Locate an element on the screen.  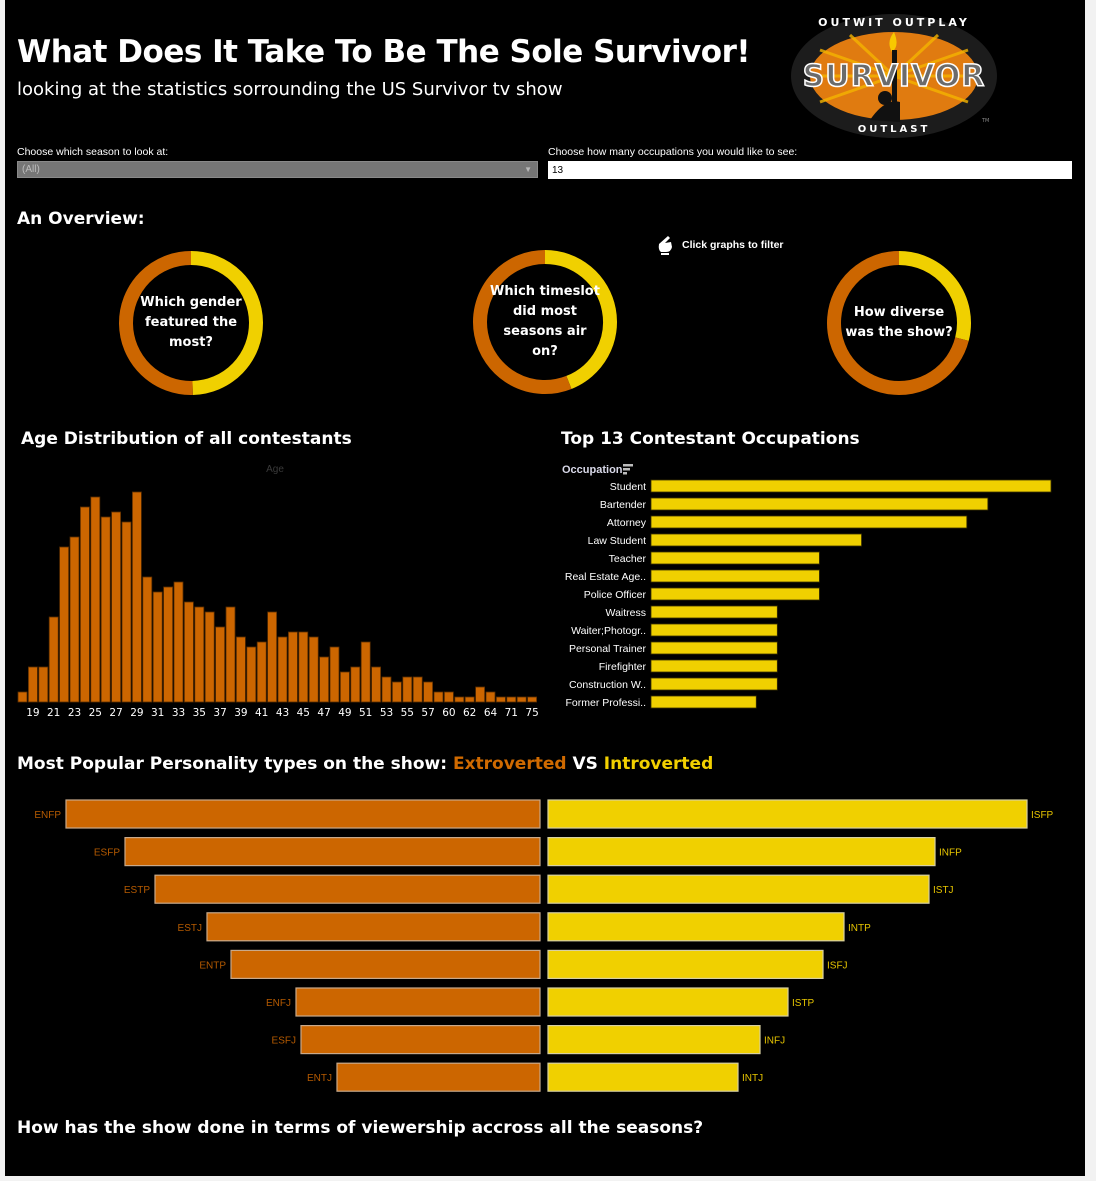
timeslot-donut: Which timeslot did most seasons air on? is located at coordinates (545, 322).